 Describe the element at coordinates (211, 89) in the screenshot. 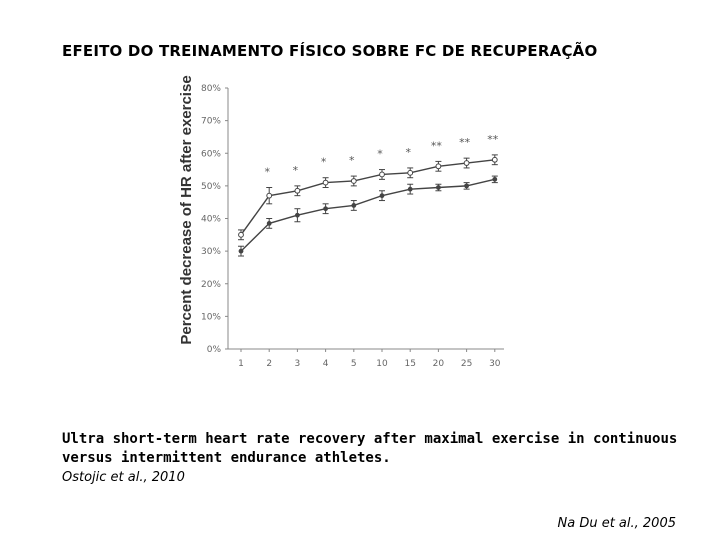

I see `y-tick-label: 80%` at that location.